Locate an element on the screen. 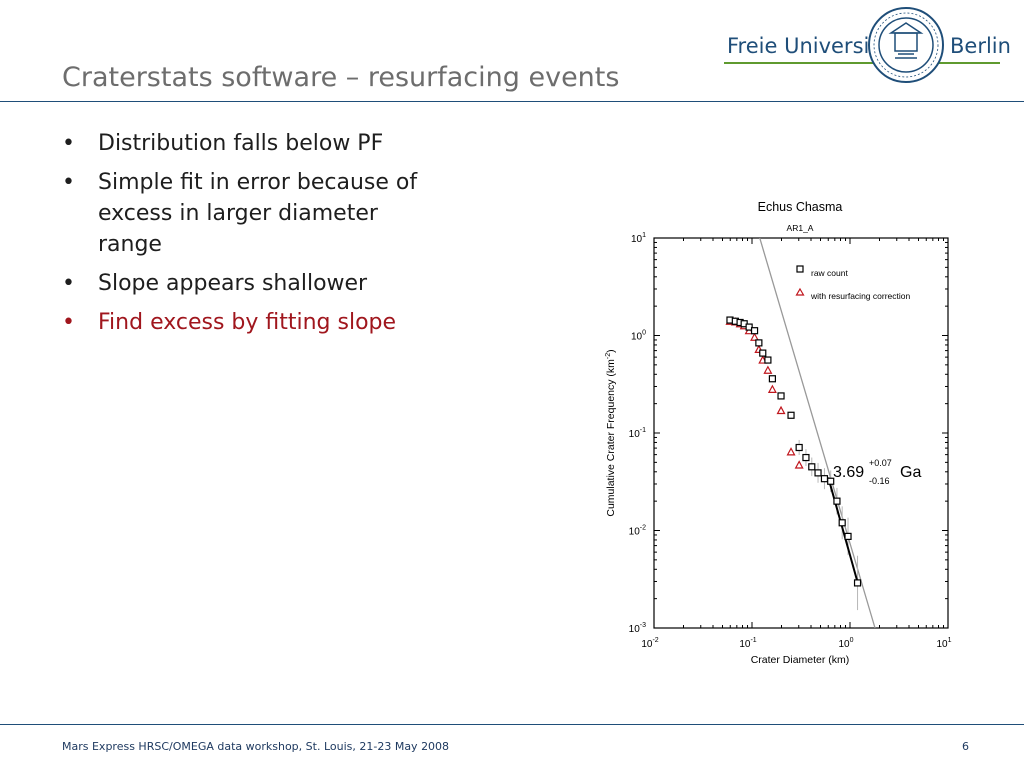 The width and height of the screenshot is (1024, 768). x-tick-label: 10⁻¹ is located at coordinates (747, 643).